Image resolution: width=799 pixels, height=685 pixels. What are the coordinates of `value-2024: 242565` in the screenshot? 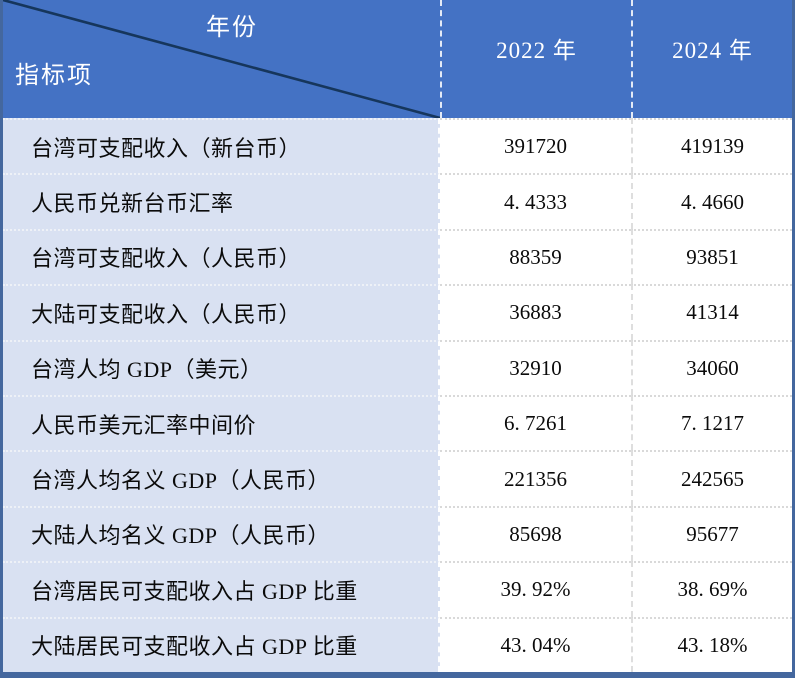 It's located at (711, 478).